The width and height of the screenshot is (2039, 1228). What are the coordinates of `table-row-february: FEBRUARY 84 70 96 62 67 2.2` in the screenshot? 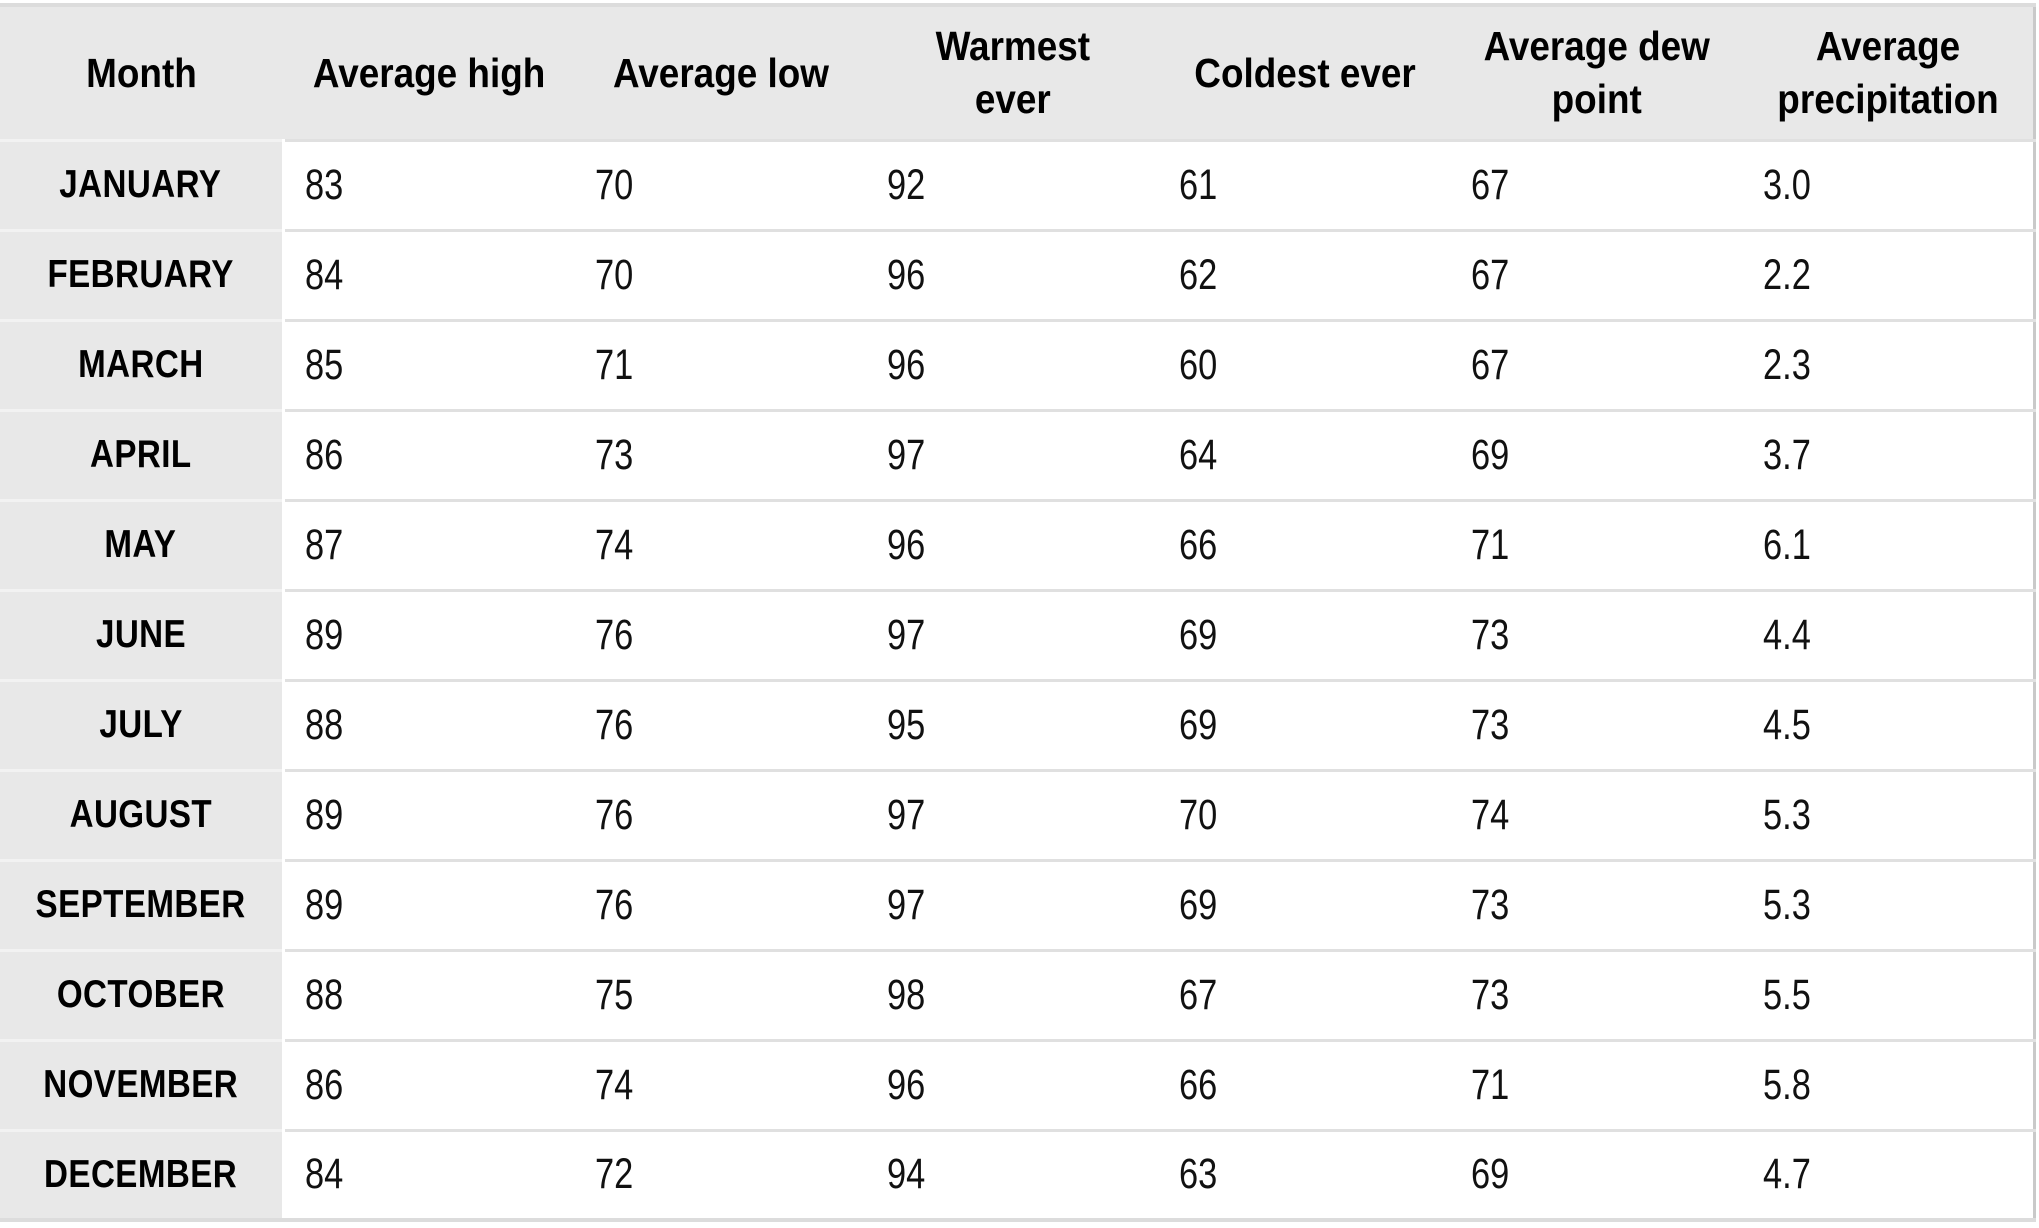 It's located at (1017, 274).